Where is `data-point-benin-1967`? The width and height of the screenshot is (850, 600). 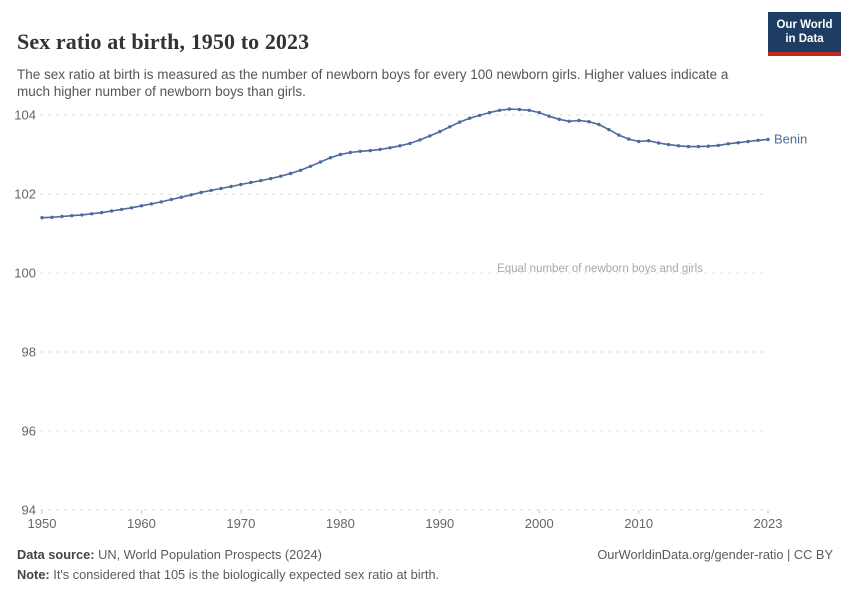 data-point-benin-1967 is located at coordinates (211, 190).